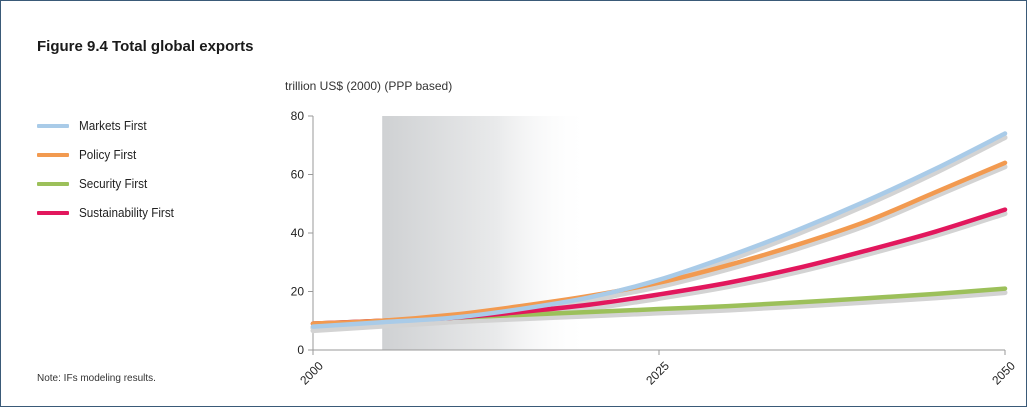 This screenshot has height=407, width=1027. I want to click on x-tick-label: 2025, so click(657, 372).